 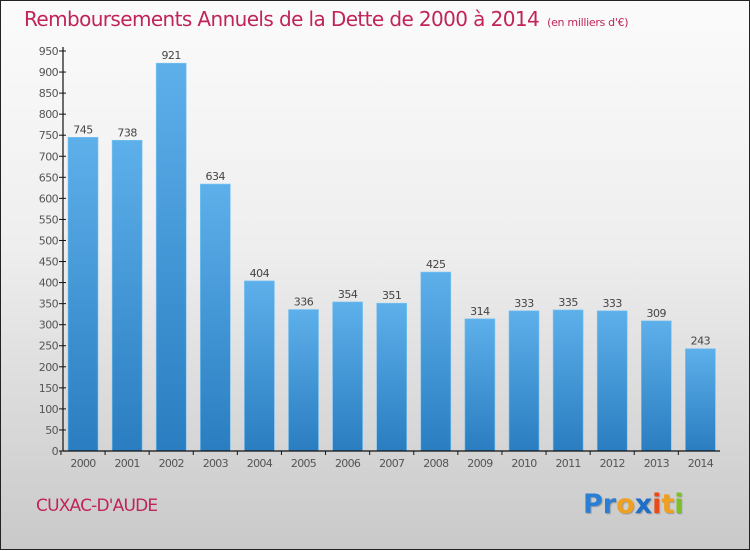 I want to click on value-label-2011: 335, so click(x=568, y=302).